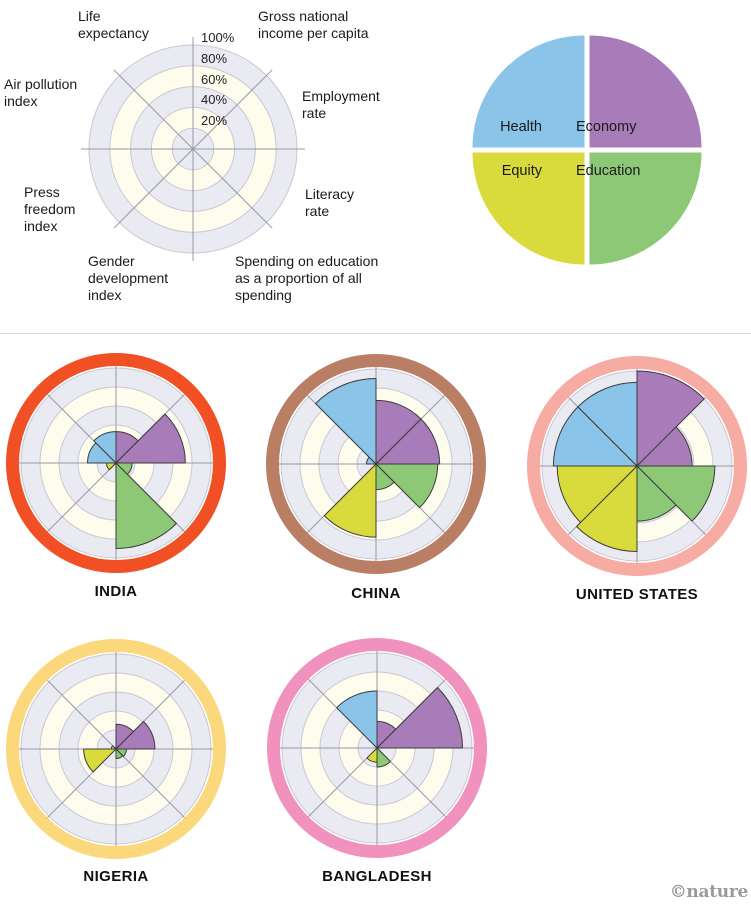  I want to click on pie-label-health: Health, so click(521, 127).